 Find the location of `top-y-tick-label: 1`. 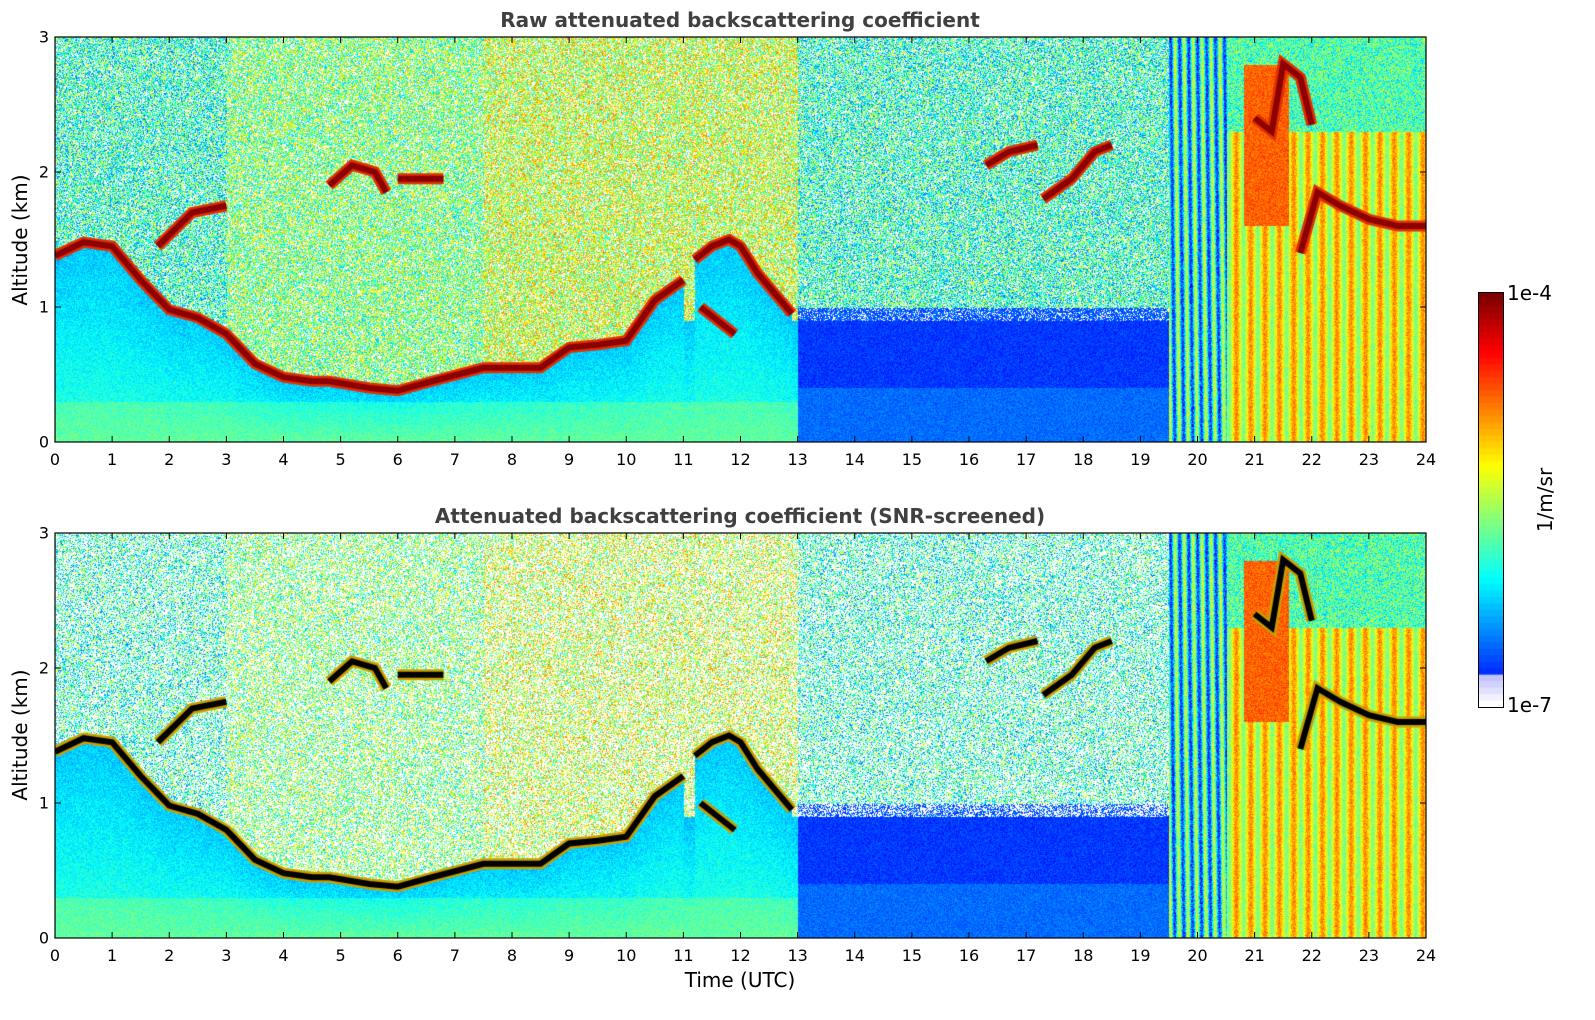

top-y-tick-label: 1 is located at coordinates (43, 307).